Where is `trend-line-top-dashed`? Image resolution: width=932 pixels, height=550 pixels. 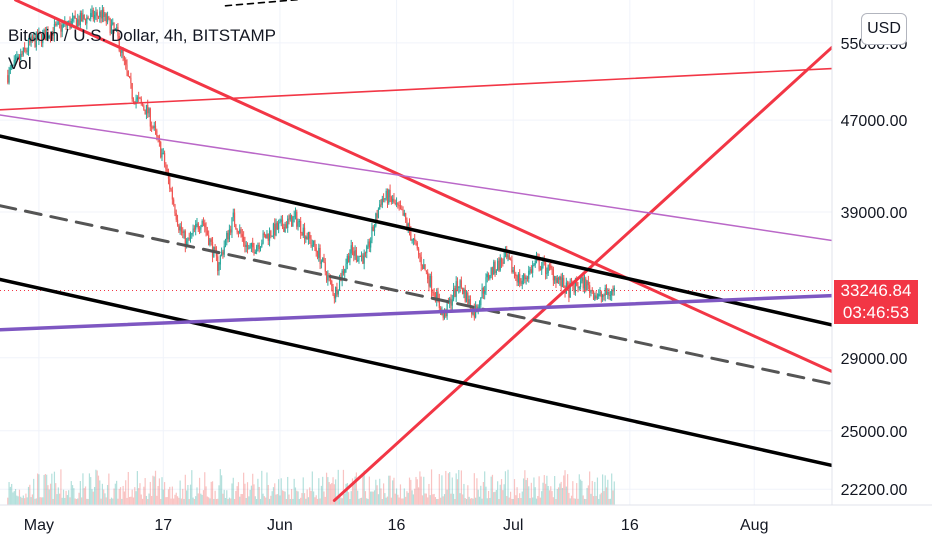 trend-line-top-dashed is located at coordinates (329, 3).